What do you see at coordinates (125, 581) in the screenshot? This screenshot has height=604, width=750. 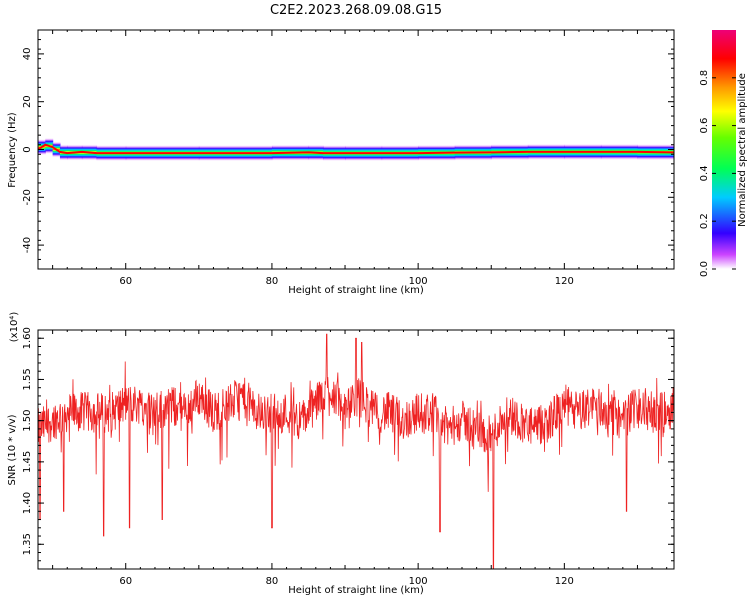 I see `snr-x-tick-label: 60` at bounding box center [125, 581].